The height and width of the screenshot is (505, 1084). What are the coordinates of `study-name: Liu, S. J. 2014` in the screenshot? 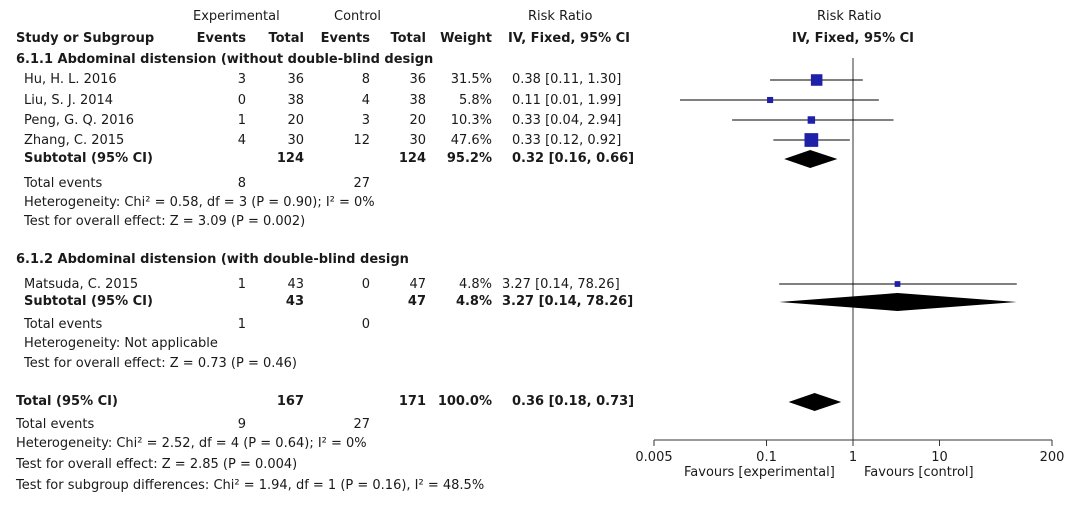 It's located at (69, 100).